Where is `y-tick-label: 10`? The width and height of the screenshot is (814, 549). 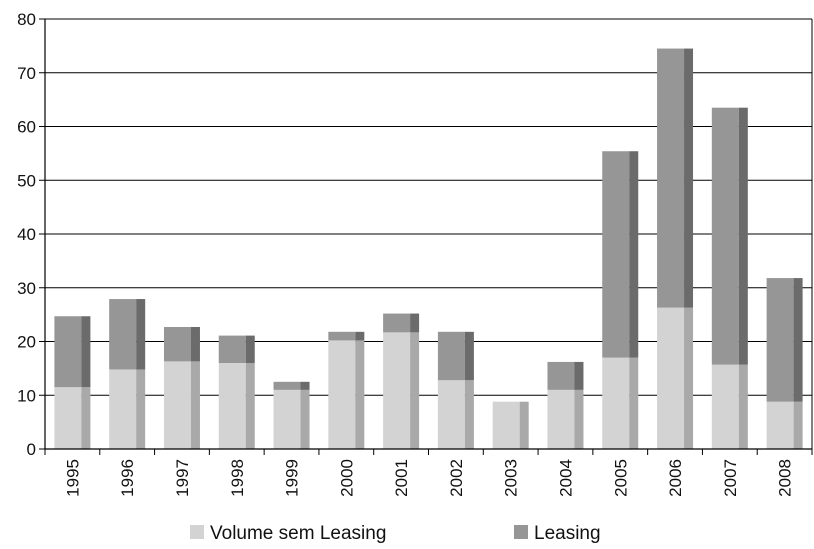
y-tick-label: 10 is located at coordinates (26, 395).